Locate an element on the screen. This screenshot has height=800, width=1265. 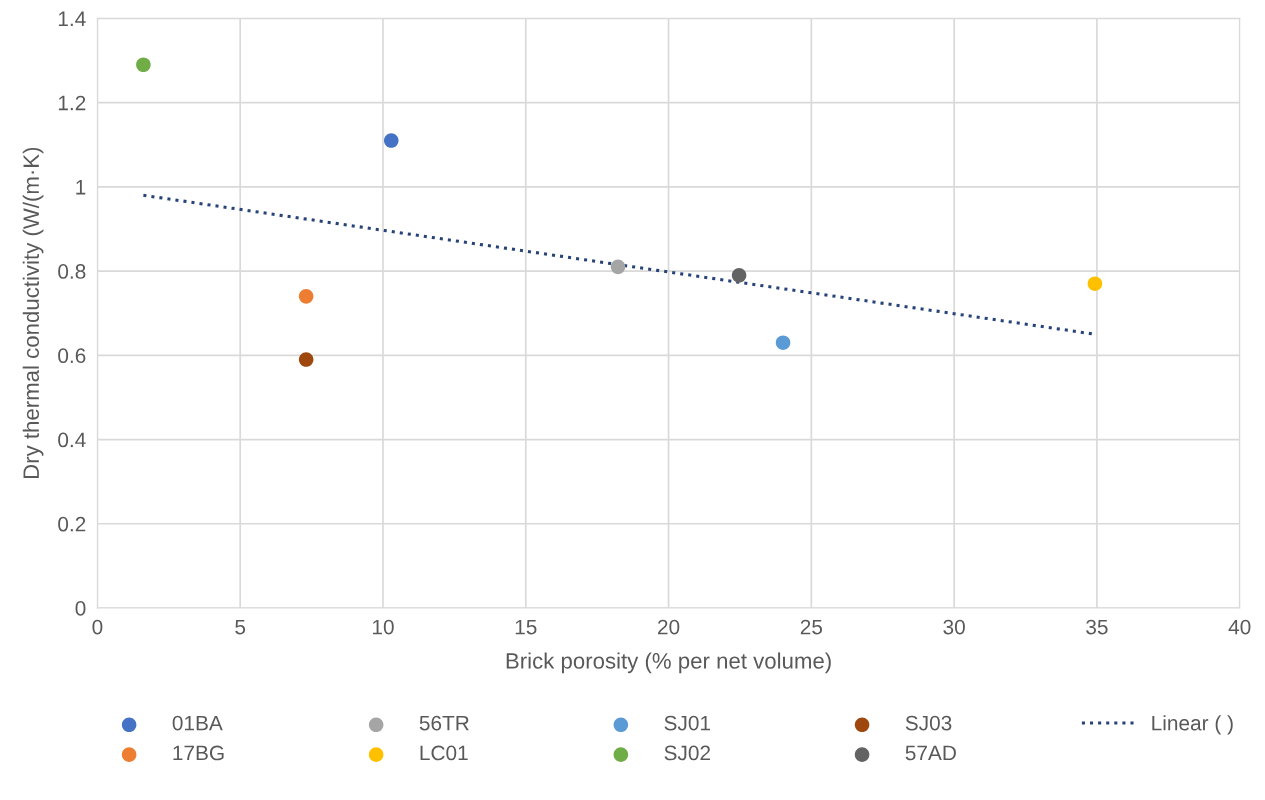
legend-label: LC01 is located at coordinates (444, 753).